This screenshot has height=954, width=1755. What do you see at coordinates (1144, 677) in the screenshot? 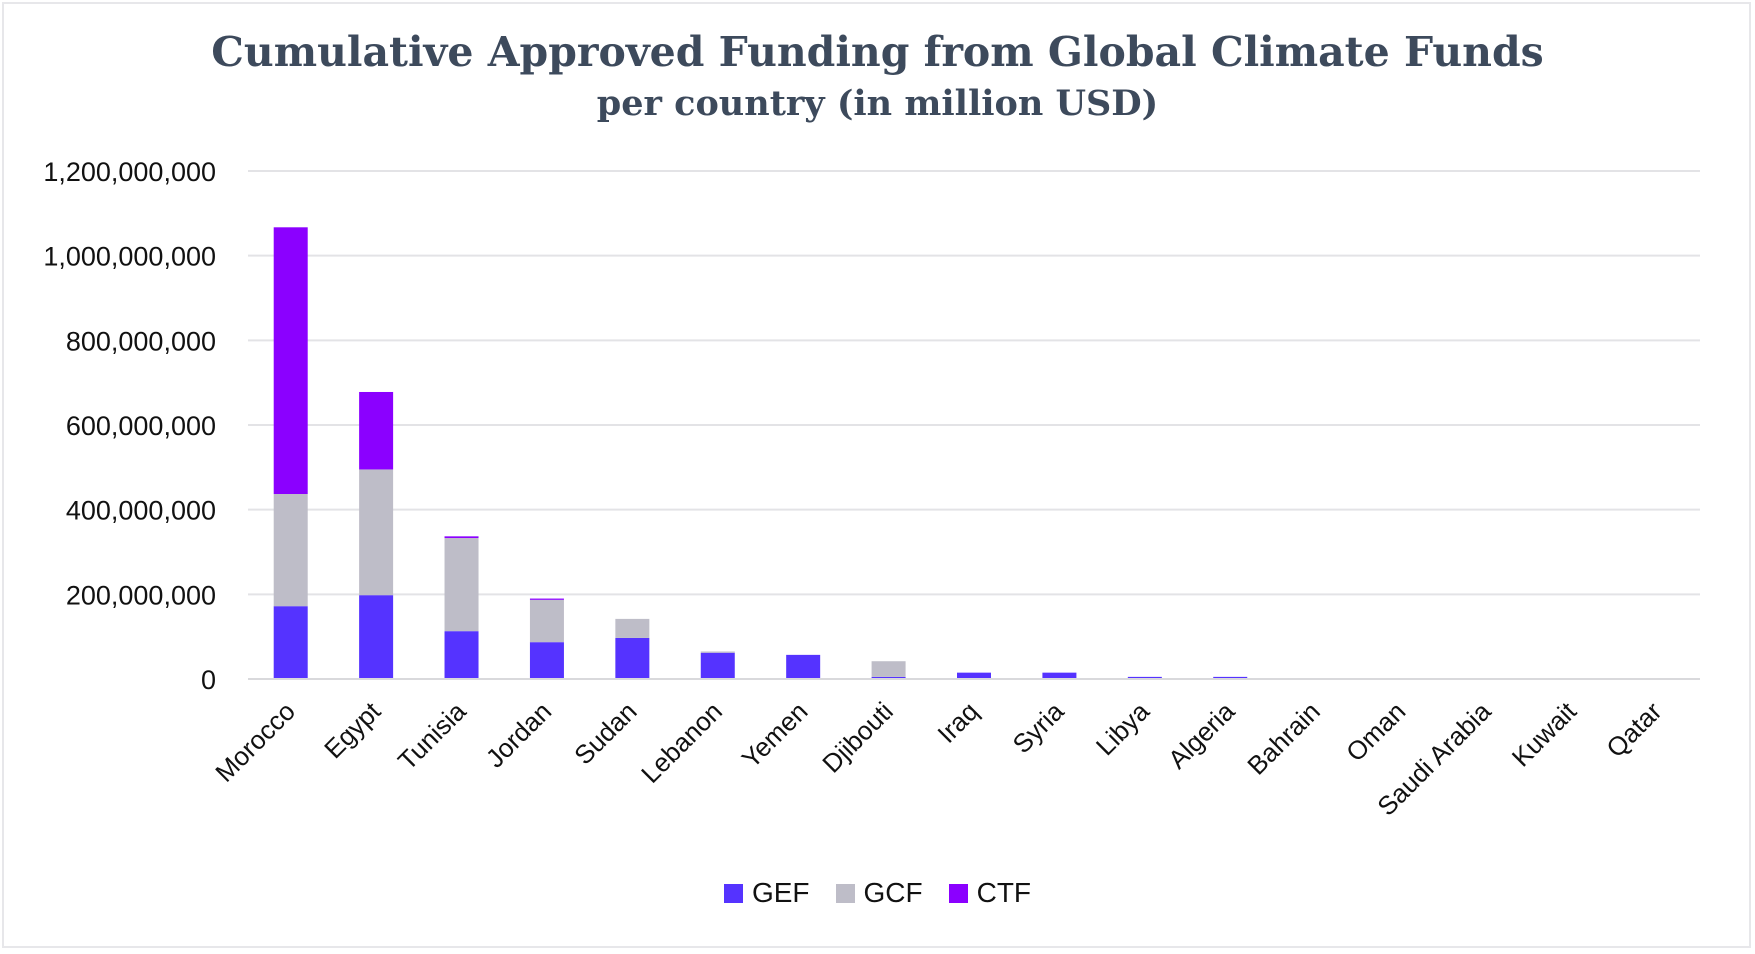
I see `bar-gef-libya` at bounding box center [1144, 677].